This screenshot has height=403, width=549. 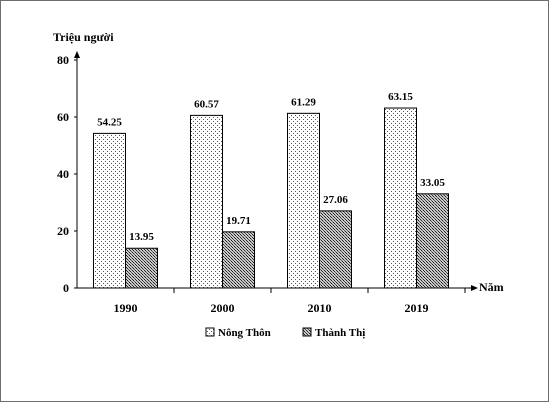 What do you see at coordinates (303, 200) in the screenshot?
I see `bar-nong-thon-2010` at bounding box center [303, 200].